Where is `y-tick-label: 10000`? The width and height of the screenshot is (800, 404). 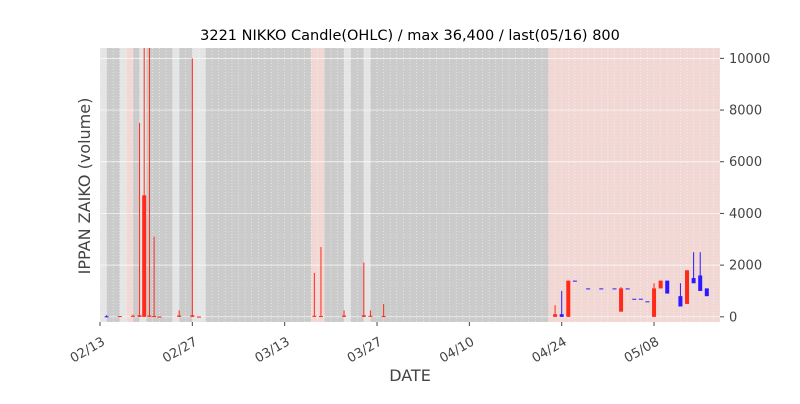 y-tick-label: 10000 is located at coordinates (749, 59).